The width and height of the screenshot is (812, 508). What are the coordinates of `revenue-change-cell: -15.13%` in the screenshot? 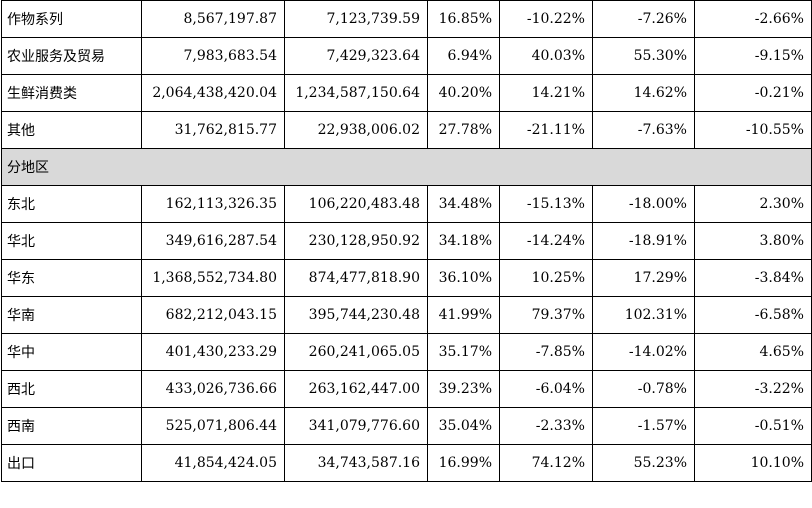 It's located at (546, 204).